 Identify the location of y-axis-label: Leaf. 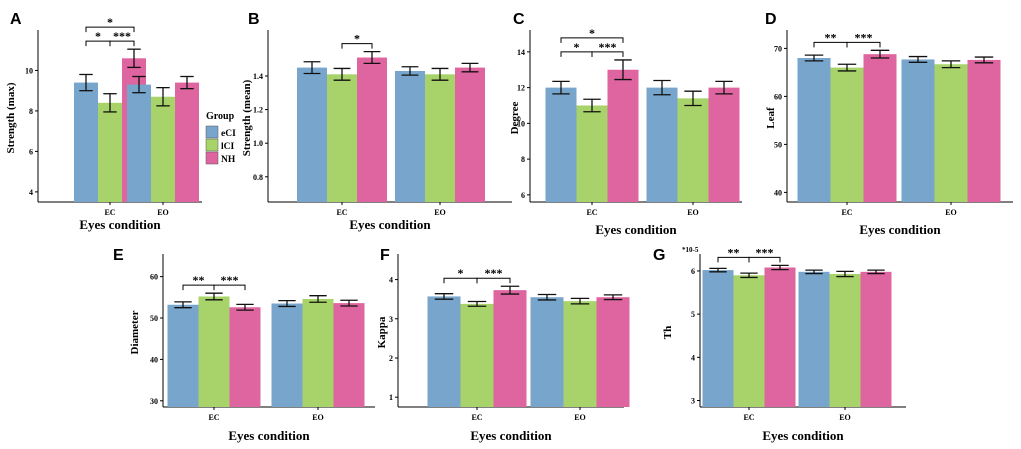
(771, 118).